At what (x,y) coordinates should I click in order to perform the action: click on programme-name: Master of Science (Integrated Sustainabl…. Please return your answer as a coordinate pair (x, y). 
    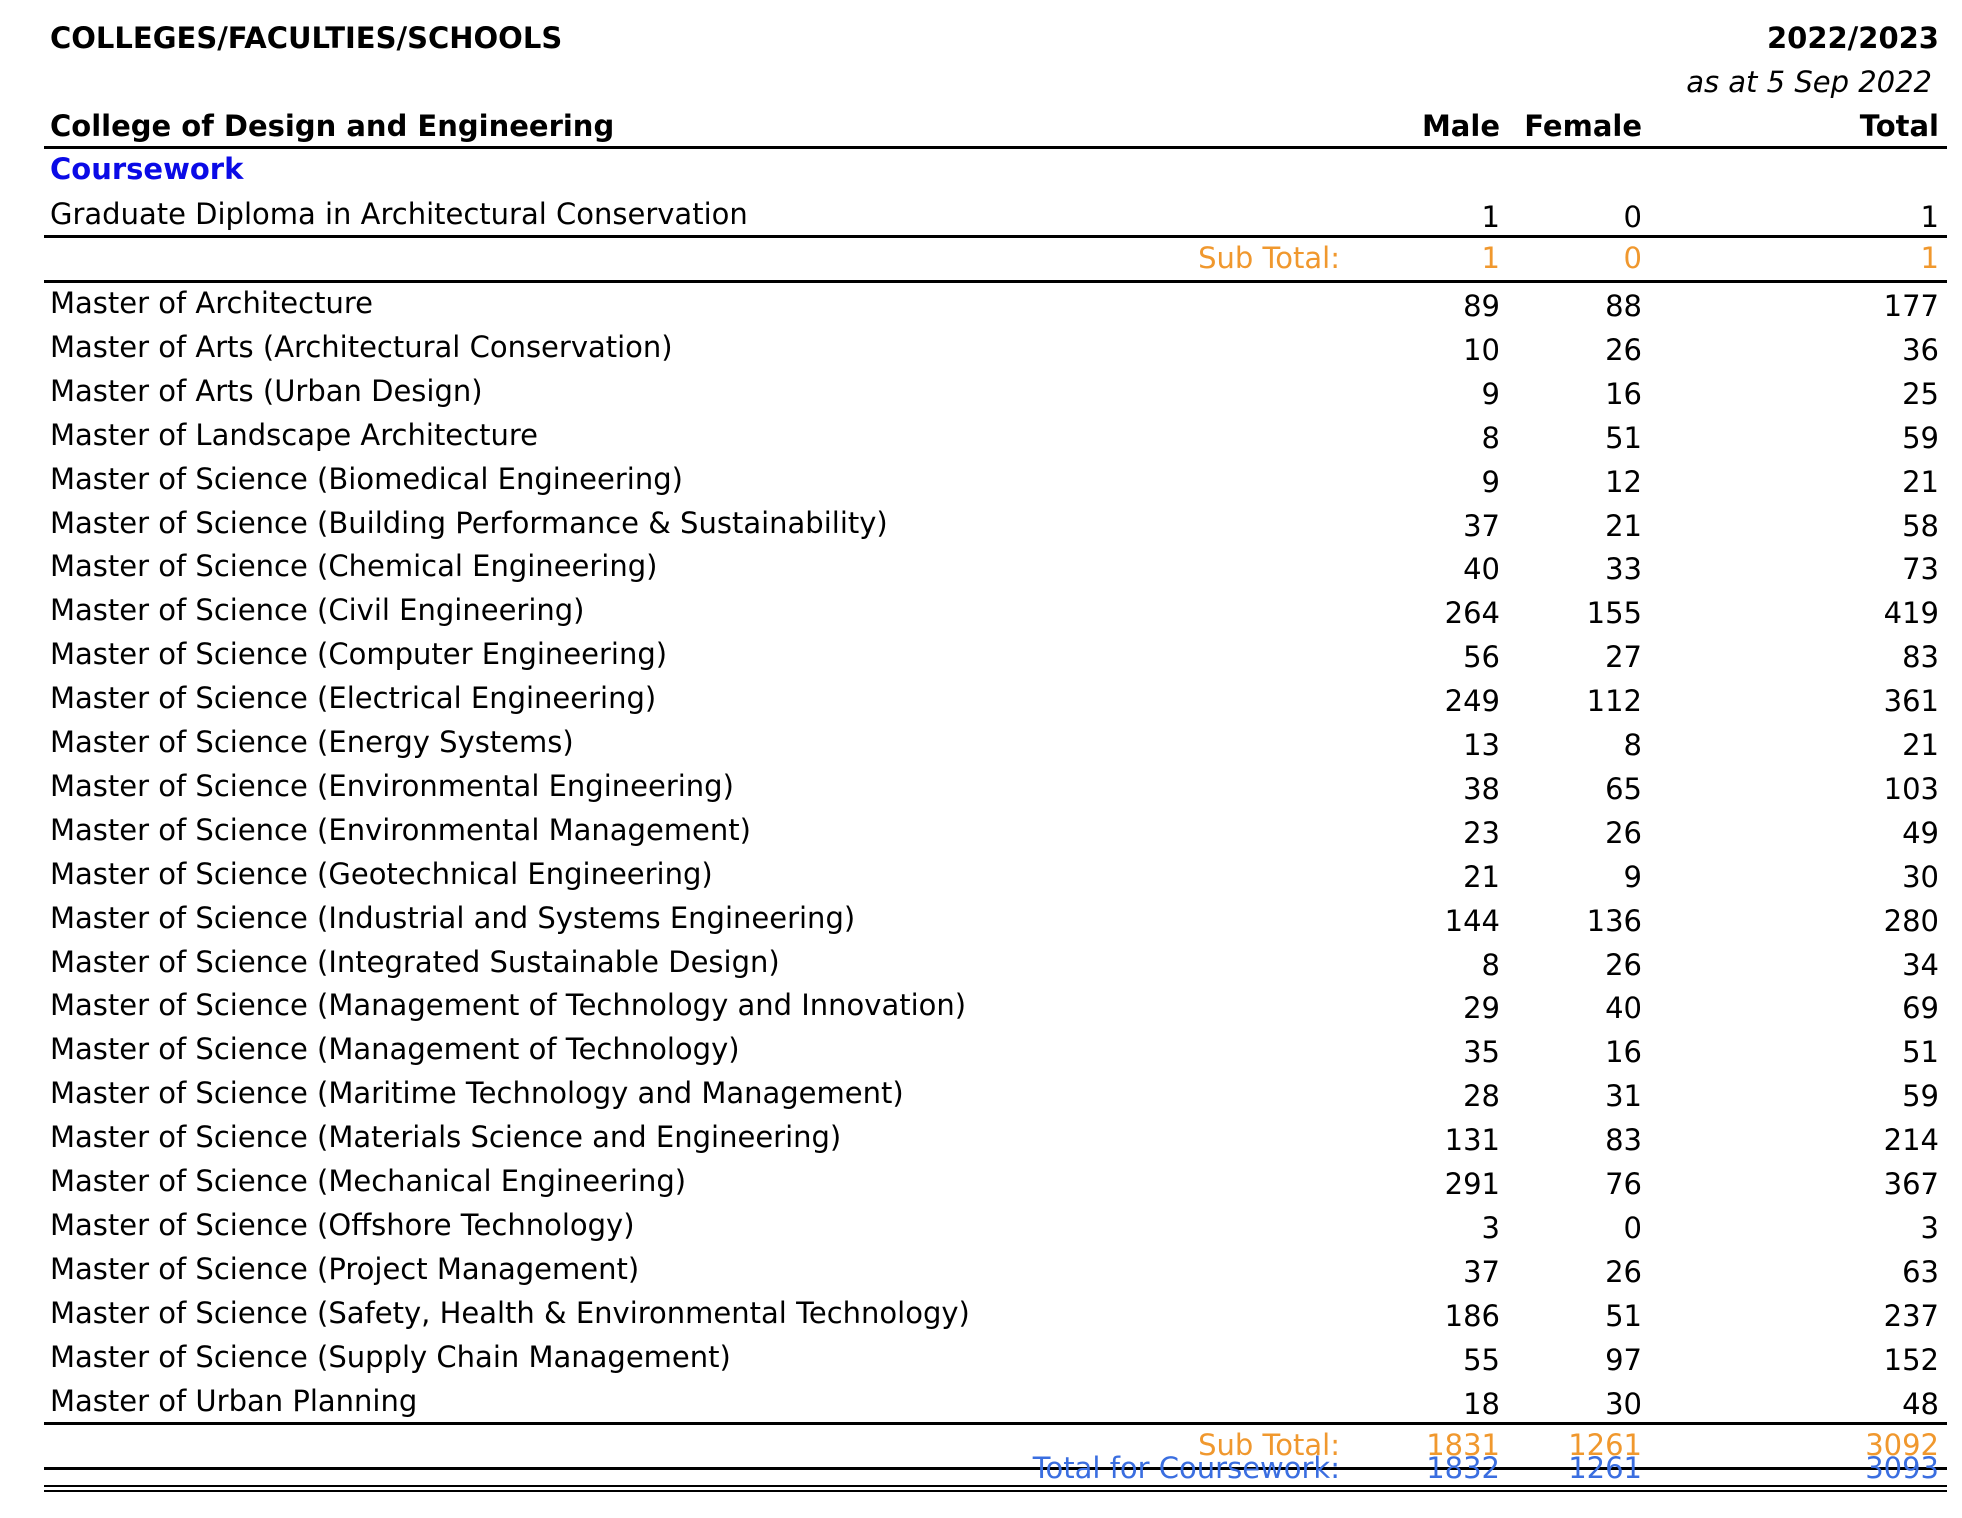
    Looking at the image, I should click on (415, 961).